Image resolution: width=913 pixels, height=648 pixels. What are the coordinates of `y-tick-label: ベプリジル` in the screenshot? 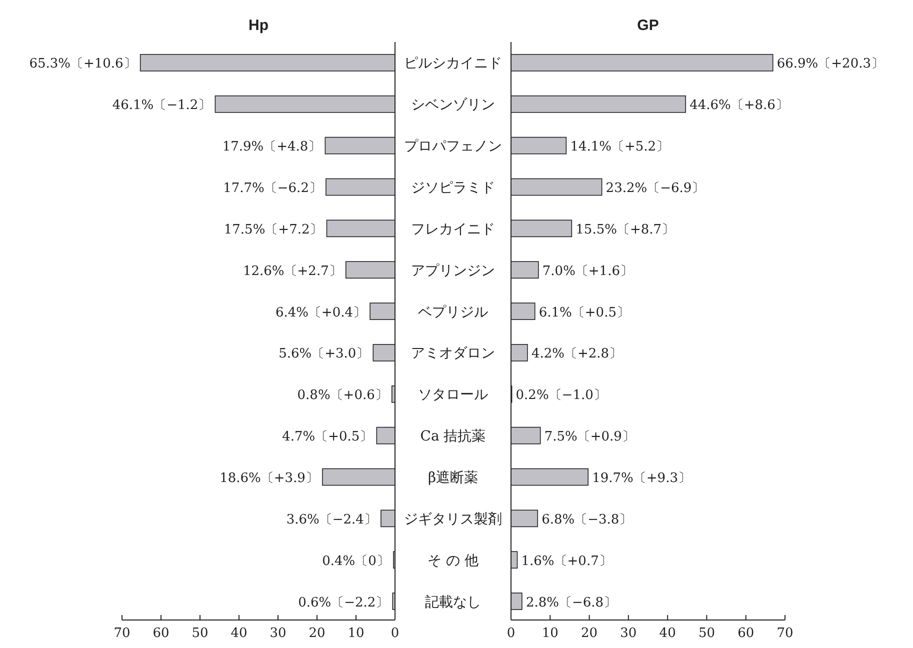 It's located at (453, 312).